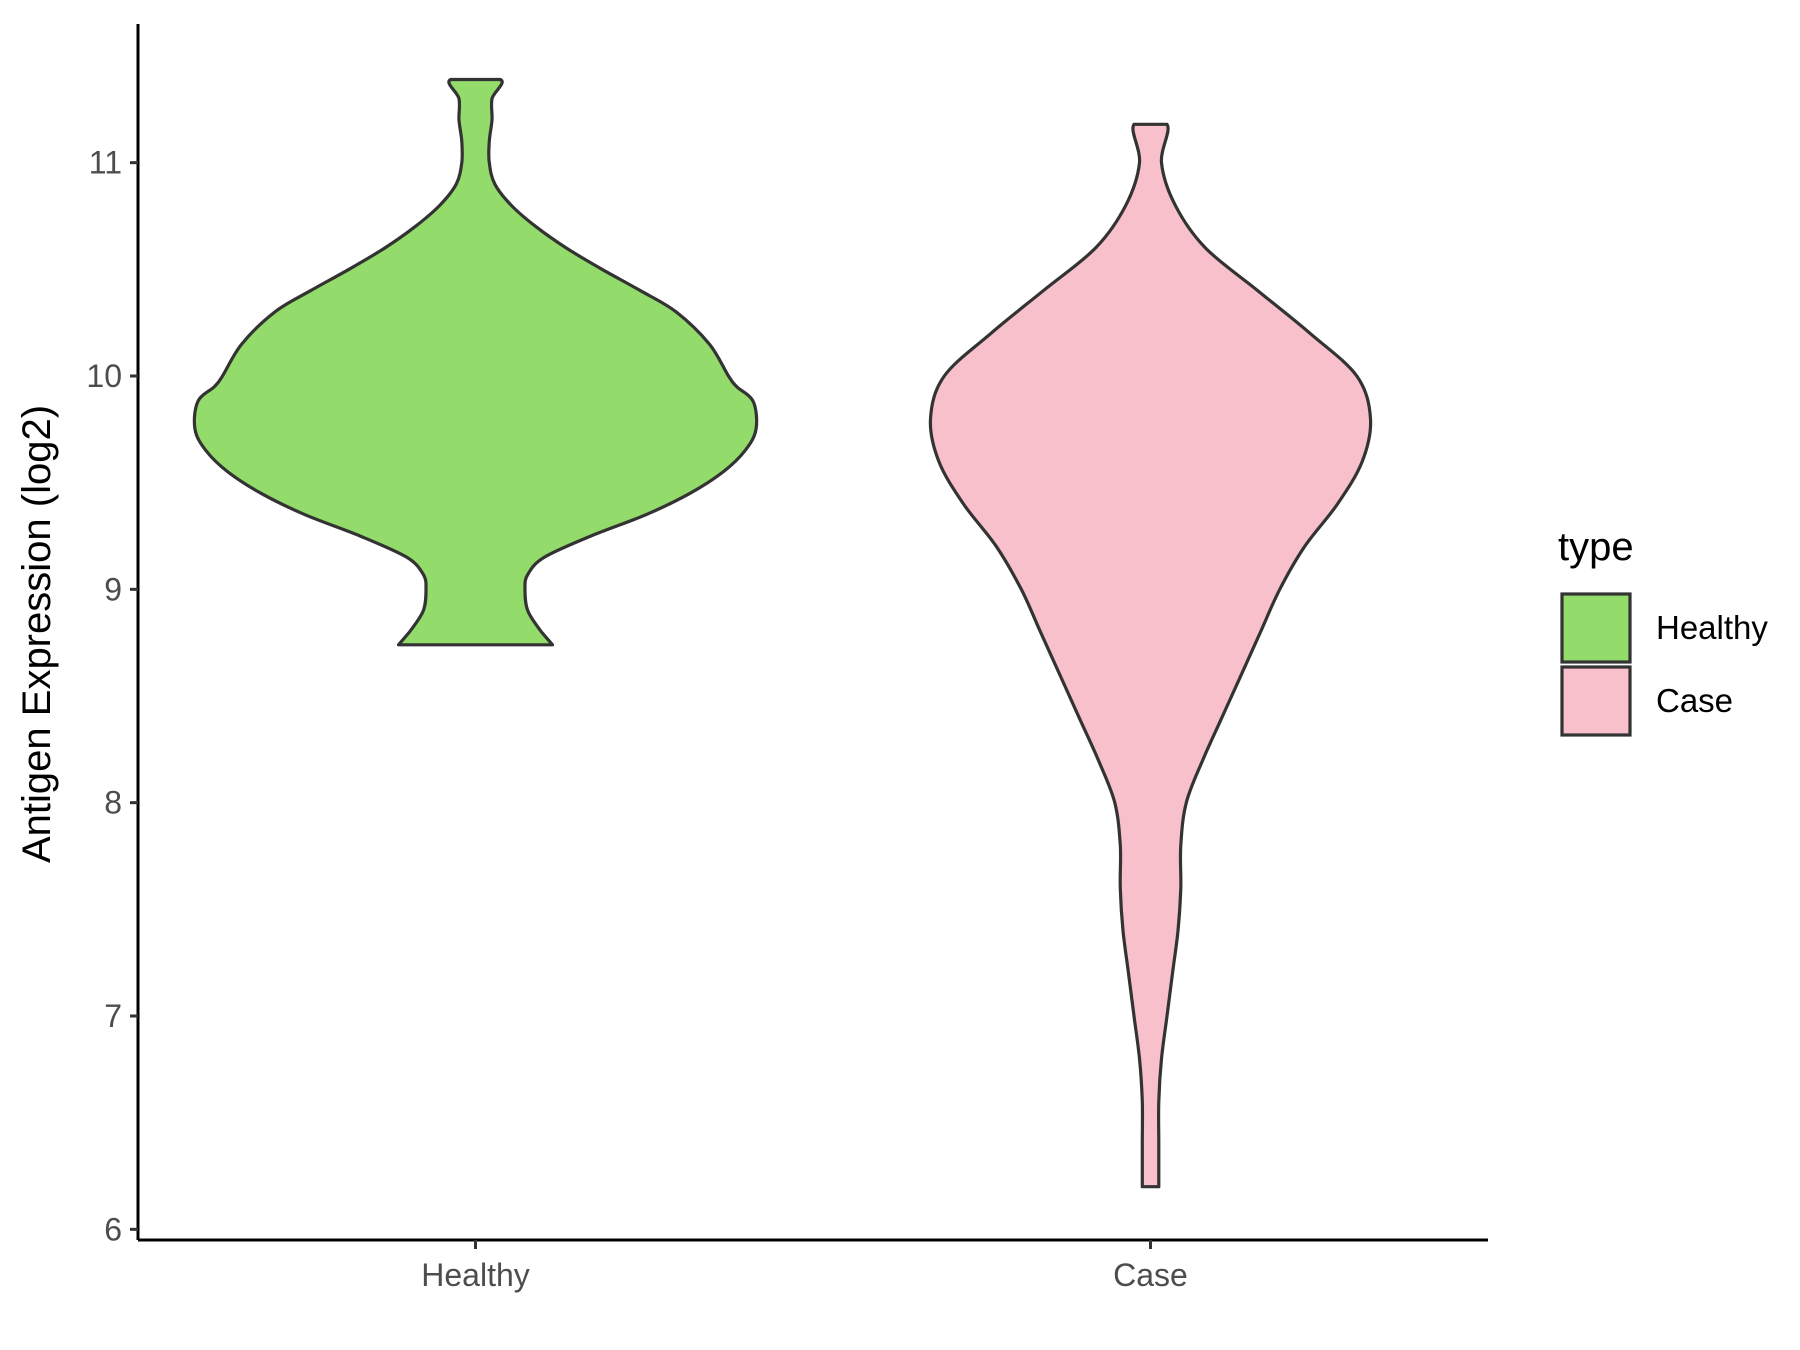 This screenshot has width=1800, height=1350. What do you see at coordinates (1596, 628) in the screenshot?
I see `legend-swatch-healthy` at bounding box center [1596, 628].